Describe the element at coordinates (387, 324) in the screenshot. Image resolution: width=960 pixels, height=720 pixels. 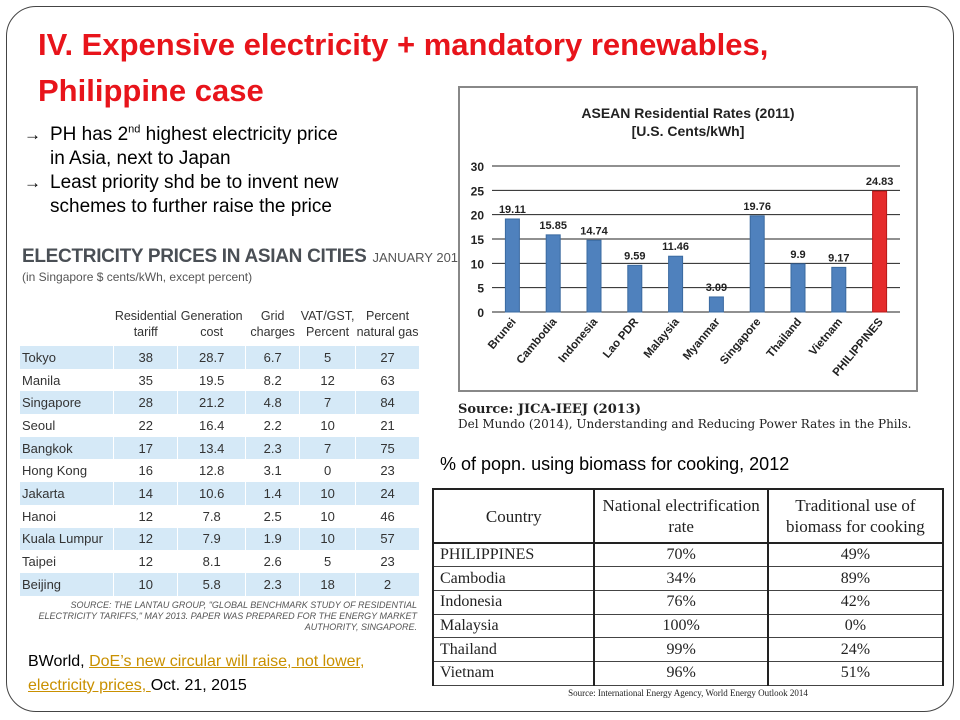
I see `column-header: Percent natural gas` at that location.